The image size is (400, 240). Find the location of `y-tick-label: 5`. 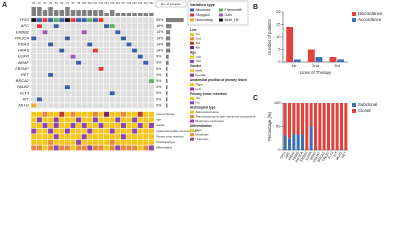

y-tick-label: 5 is located at coordinates (279, 49).